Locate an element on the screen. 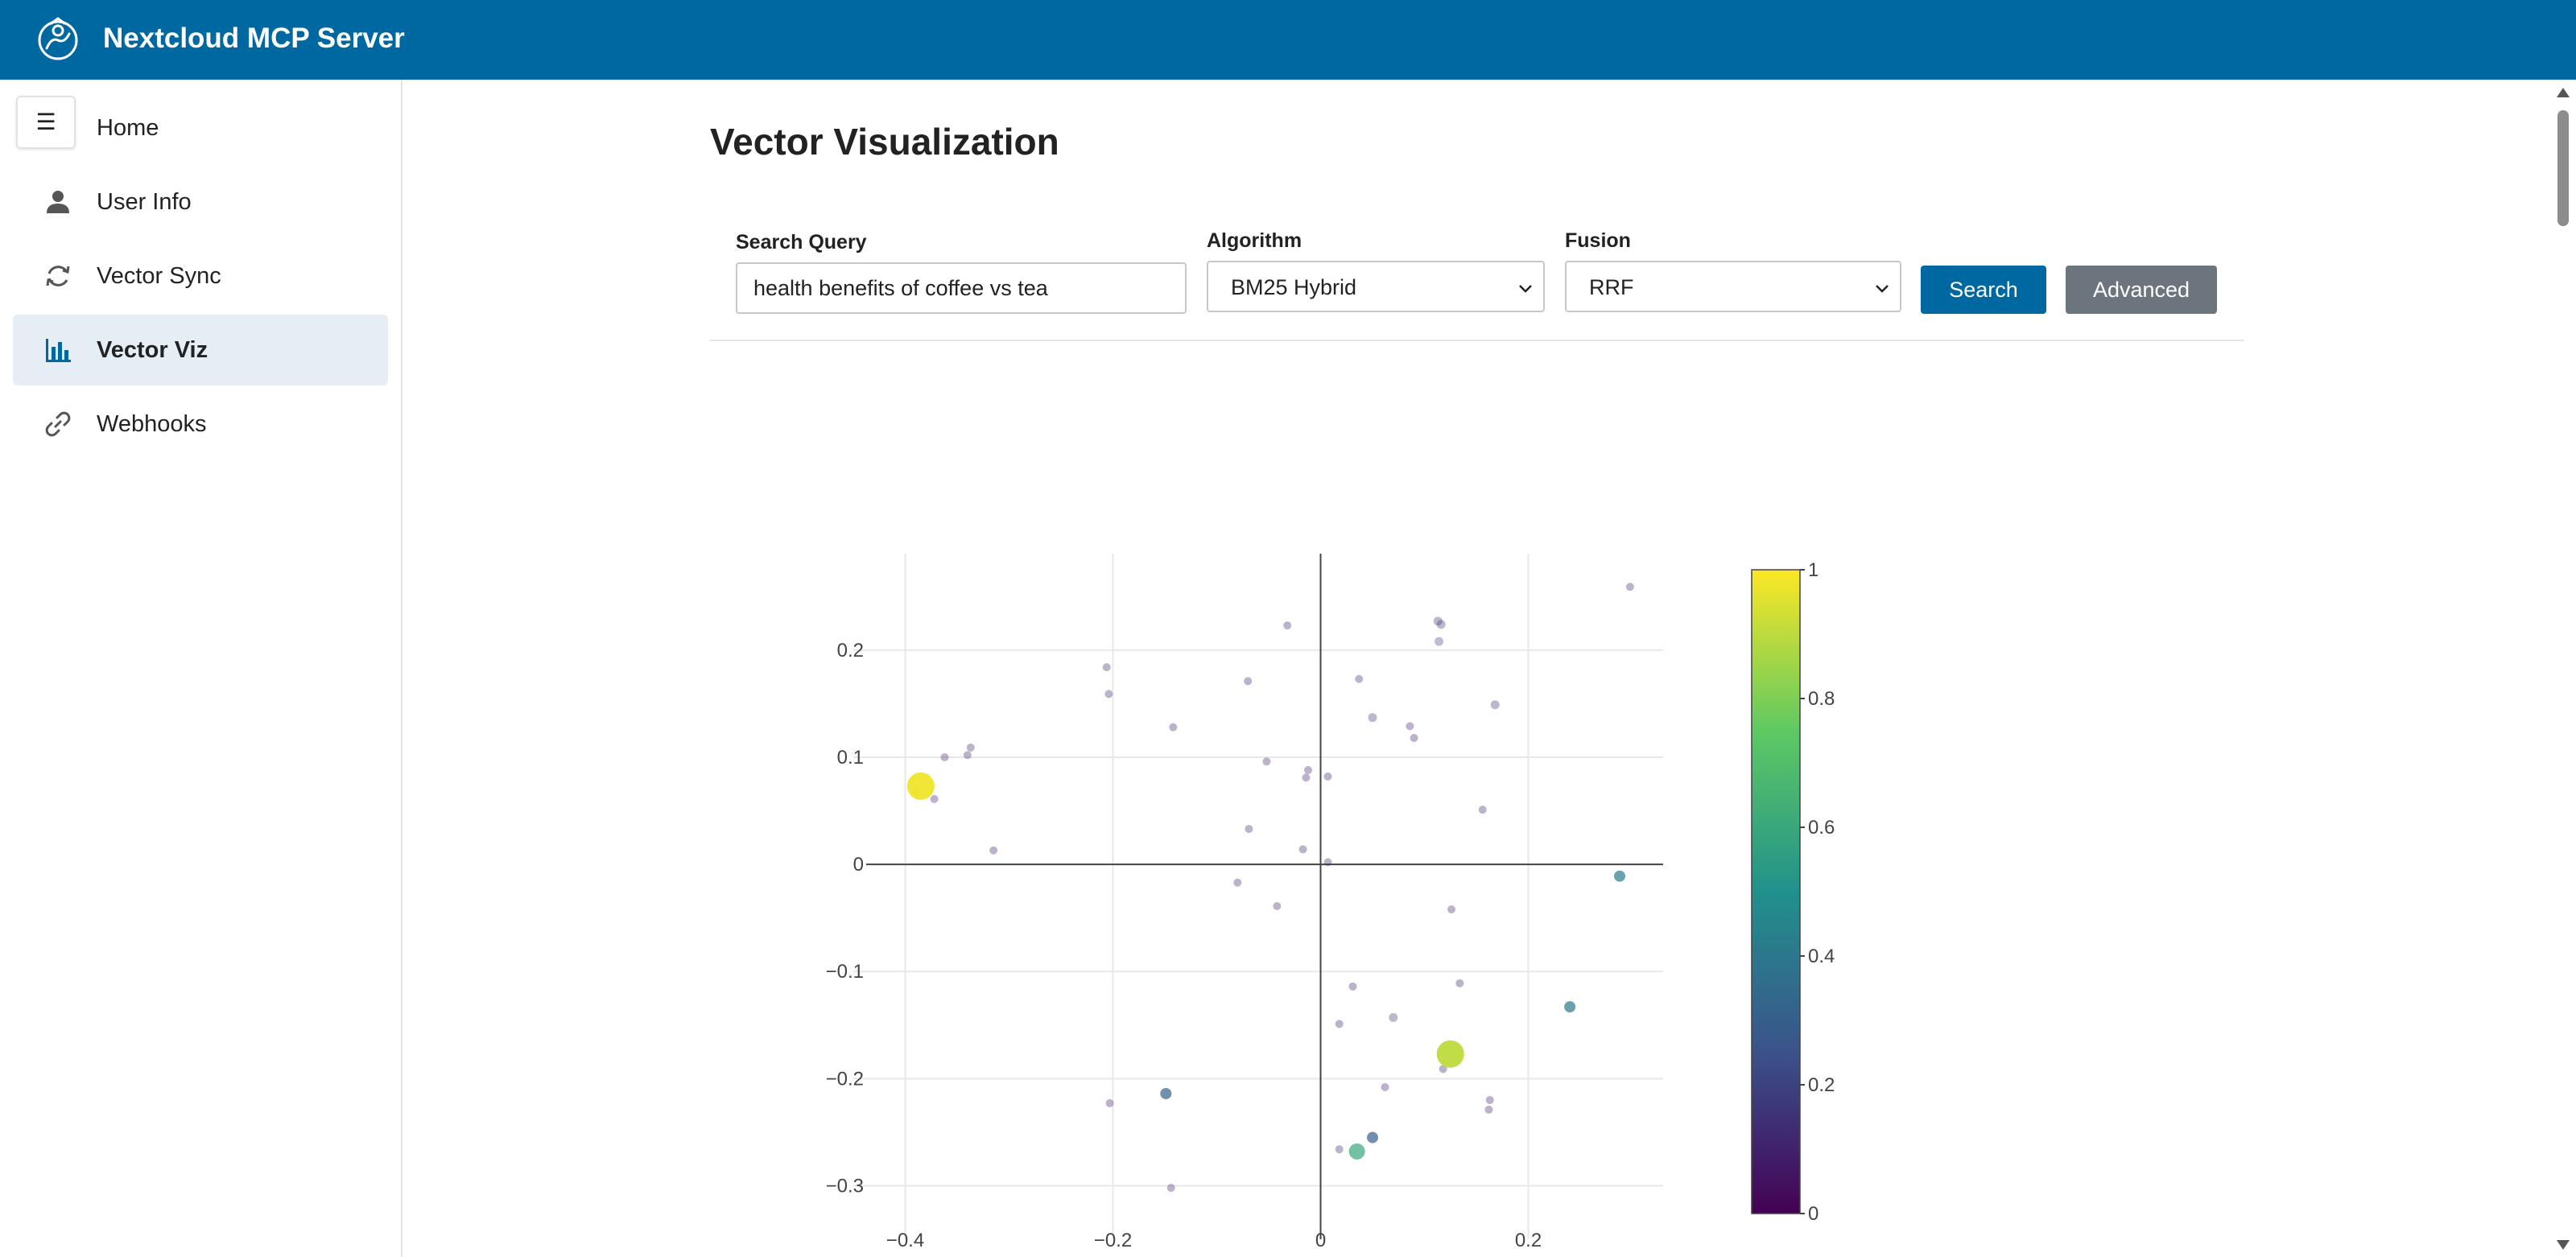  y-tick-label: −0.3 is located at coordinates (845, 1186).